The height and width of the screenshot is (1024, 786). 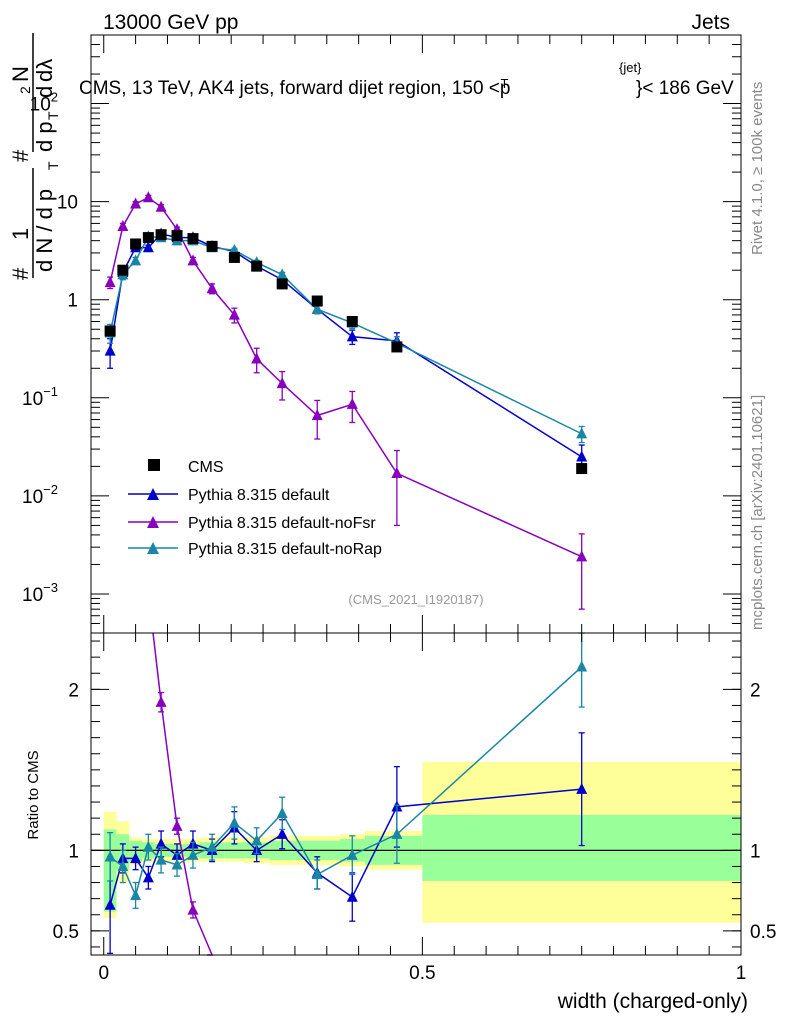 I want to click on legend-label-norap: Pythia 8.315 default-noRap, so click(x=285, y=549).